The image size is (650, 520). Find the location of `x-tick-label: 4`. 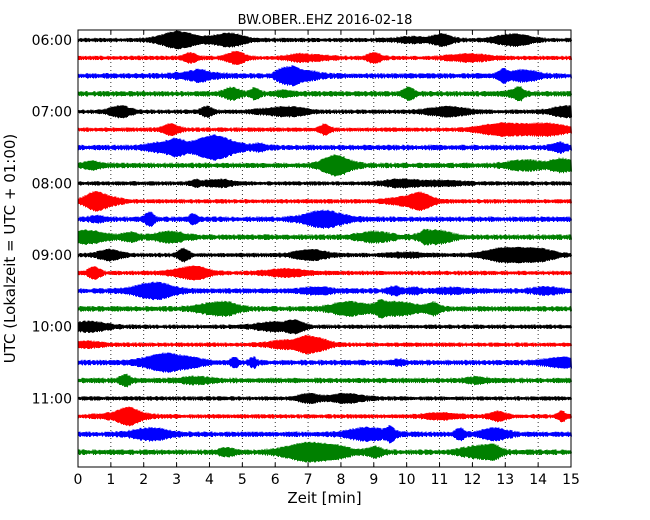

x-tick-label: 4 is located at coordinates (209, 480).